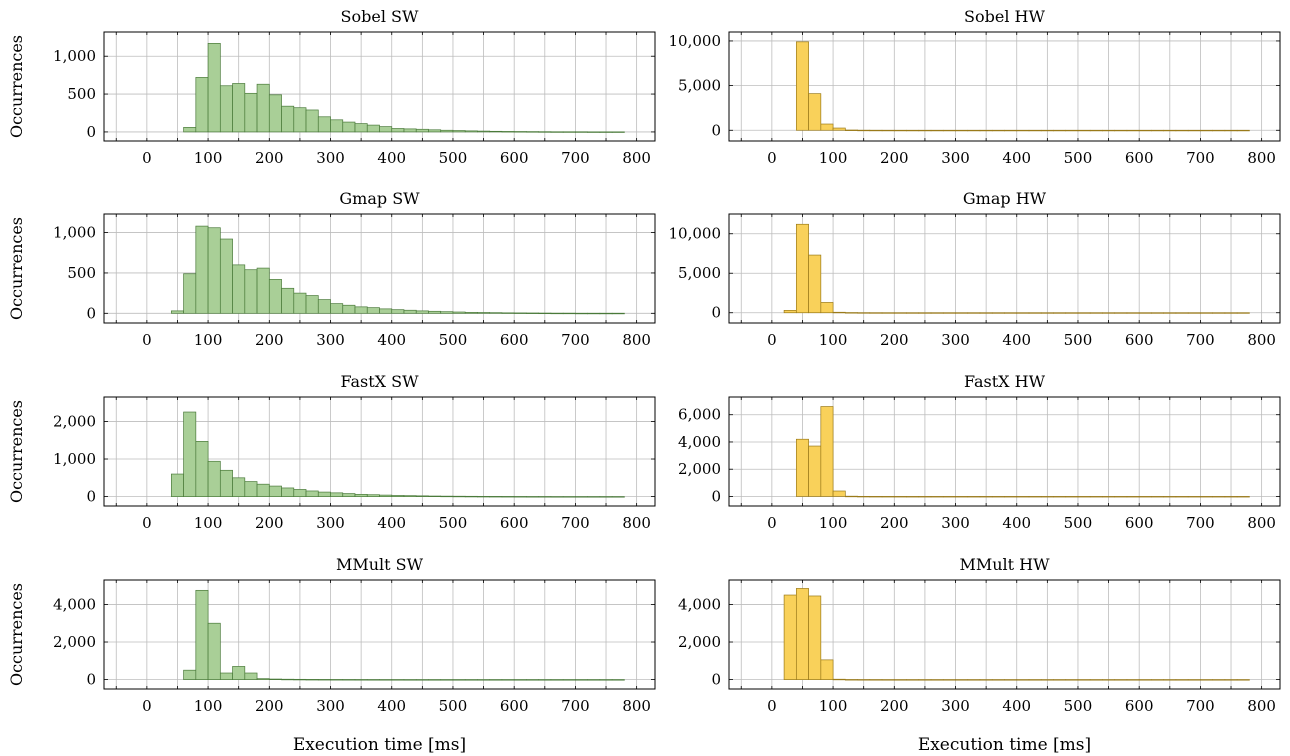  I want to click on y-tick-label: 4,000, so click(699, 442).